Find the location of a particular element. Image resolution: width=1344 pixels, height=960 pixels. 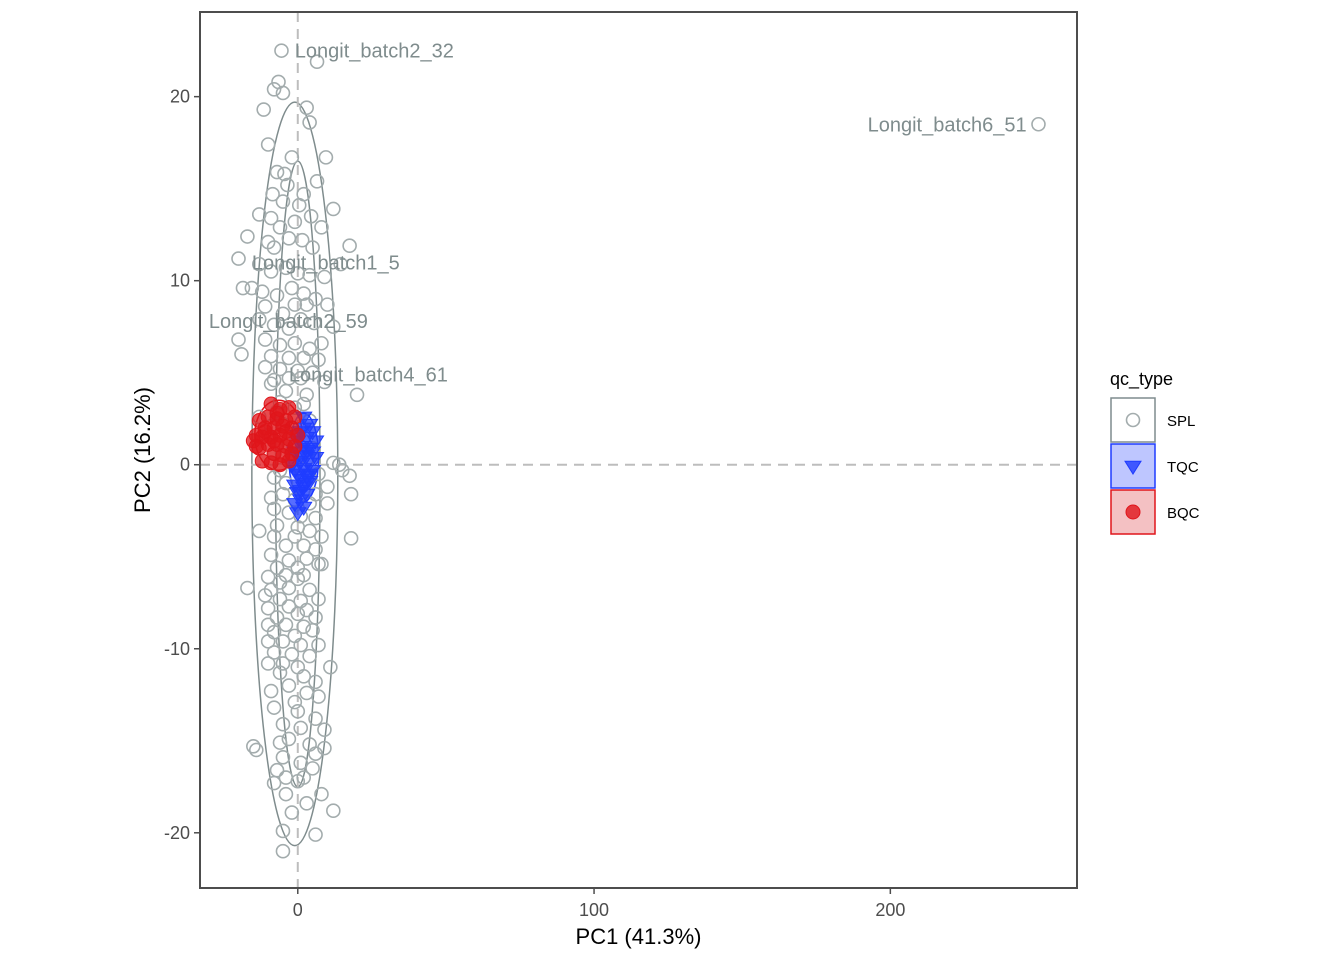

legend-entry-spl: SPL is located at coordinates (1152, 420).